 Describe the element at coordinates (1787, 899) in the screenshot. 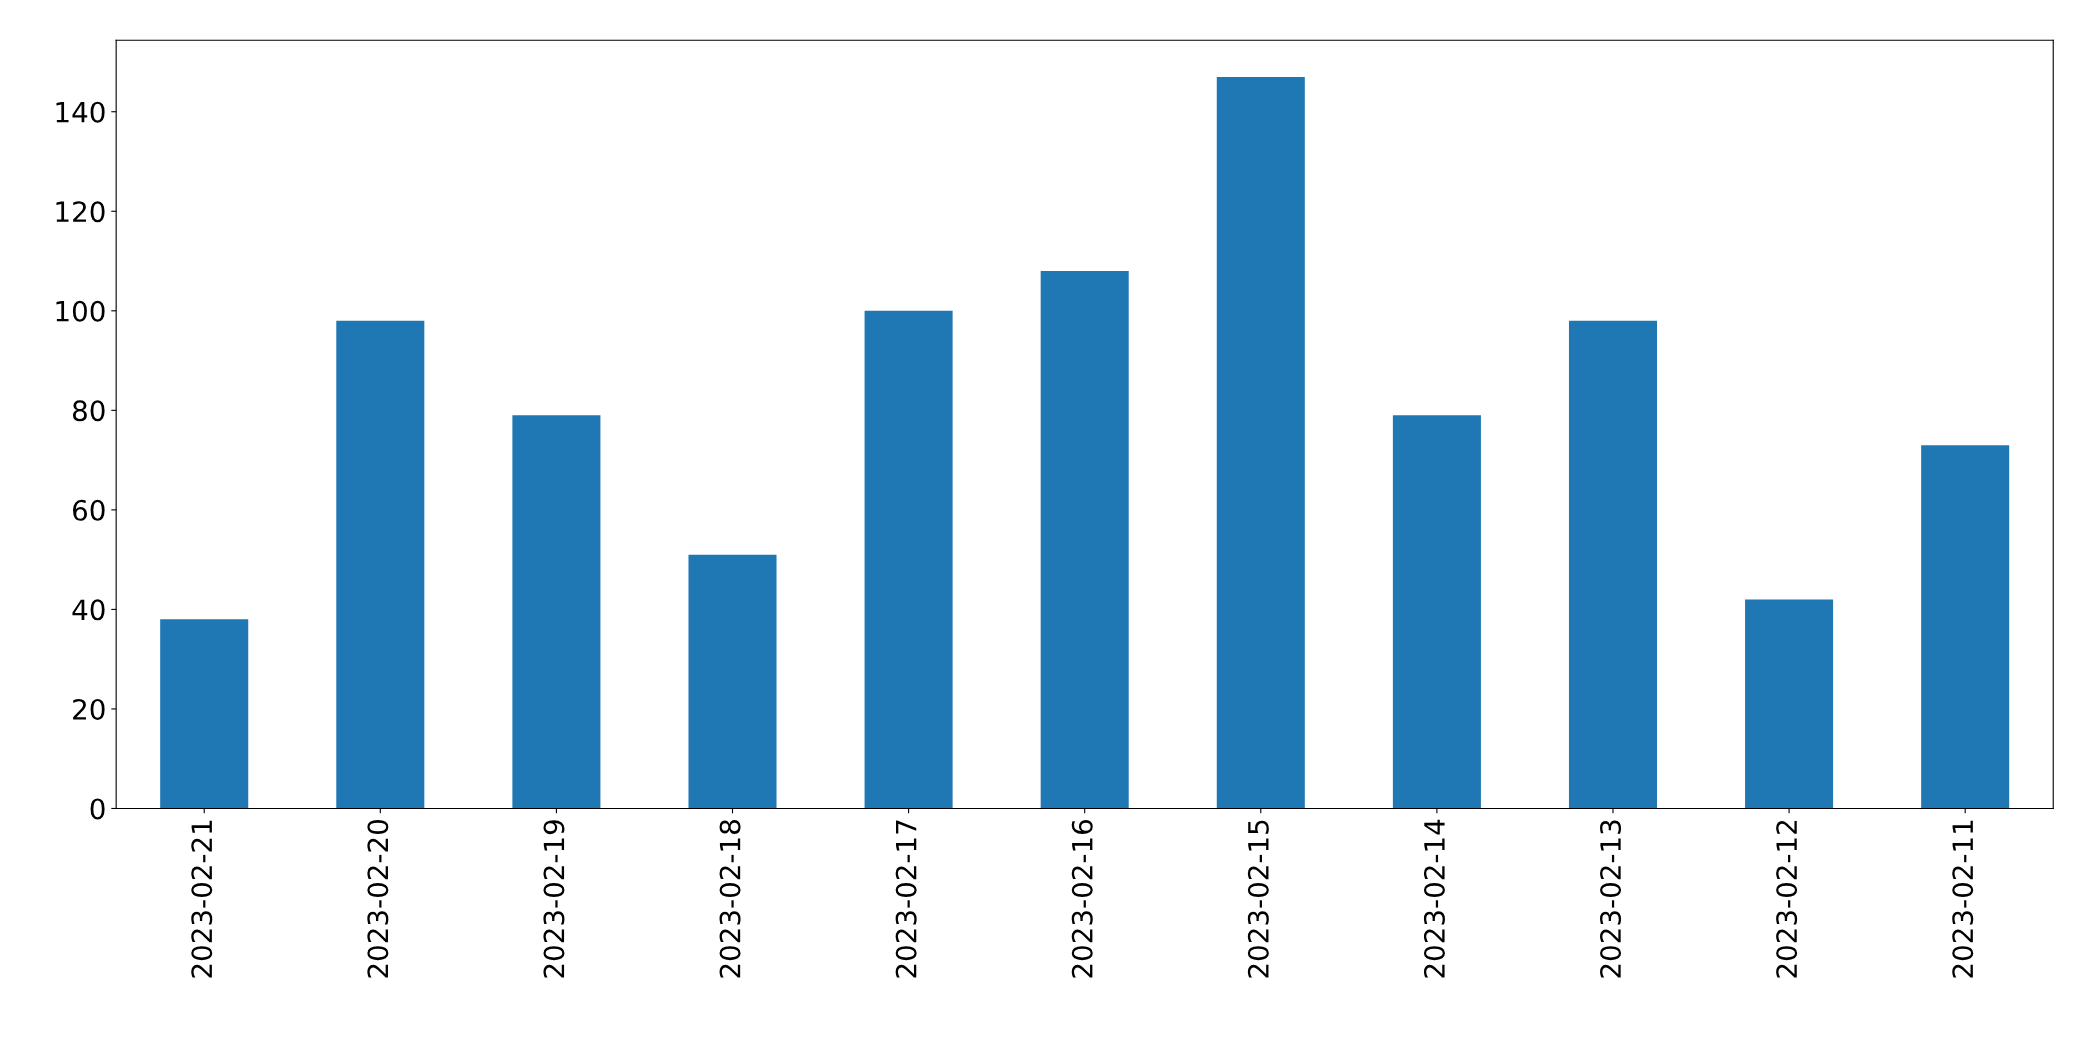

I see `x-tick-label: 2023-02-12` at that location.